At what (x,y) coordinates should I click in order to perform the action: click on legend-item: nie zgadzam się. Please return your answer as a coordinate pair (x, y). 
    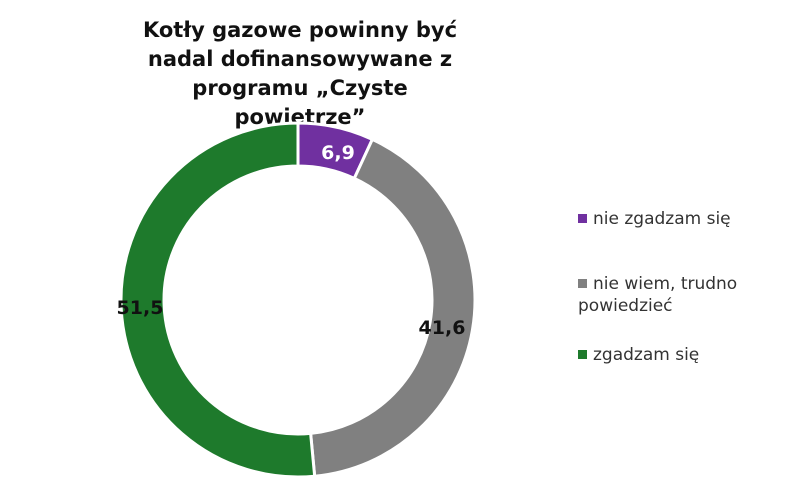
    Looking at the image, I should click on (654, 219).